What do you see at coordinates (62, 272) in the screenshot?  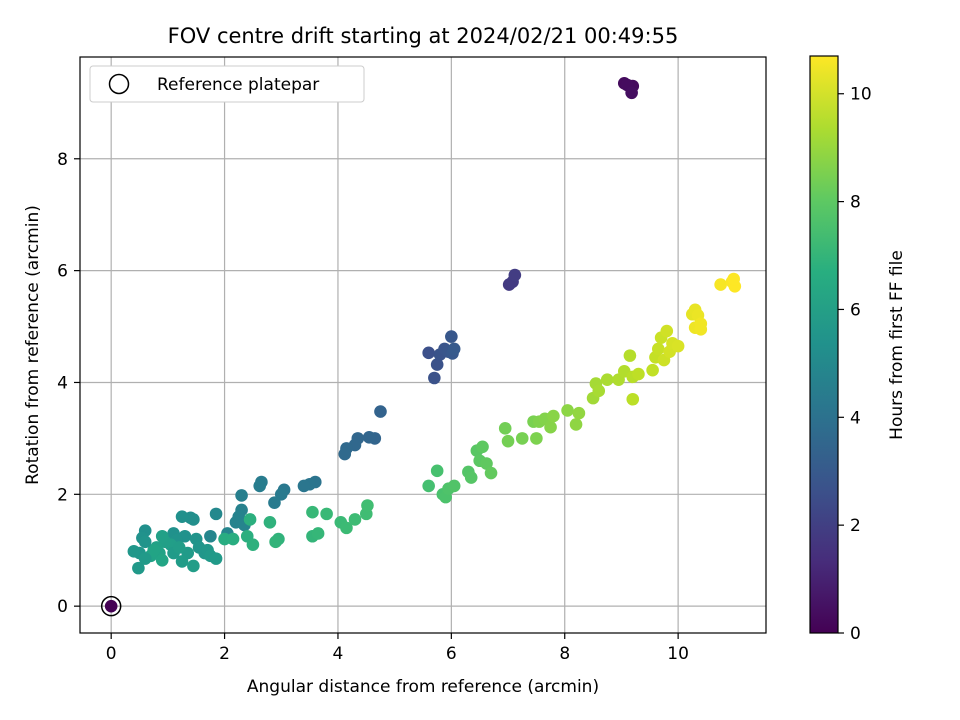 I see `y-tick-label: 6` at bounding box center [62, 272].